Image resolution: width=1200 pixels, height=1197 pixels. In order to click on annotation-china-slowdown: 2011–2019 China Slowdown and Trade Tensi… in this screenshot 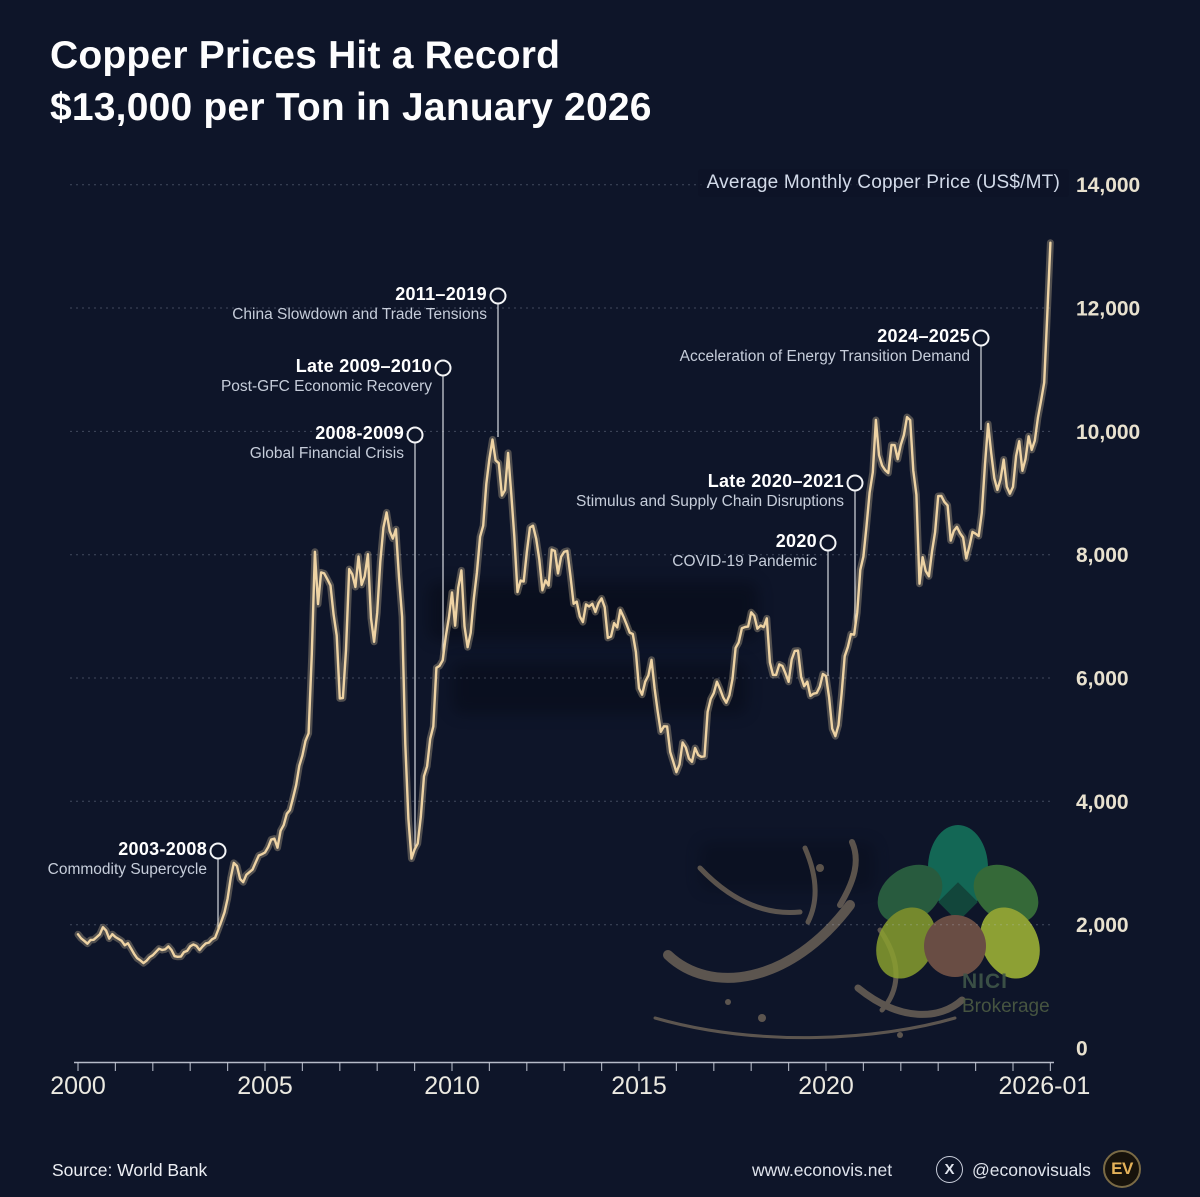, I will do `click(359, 304)`.